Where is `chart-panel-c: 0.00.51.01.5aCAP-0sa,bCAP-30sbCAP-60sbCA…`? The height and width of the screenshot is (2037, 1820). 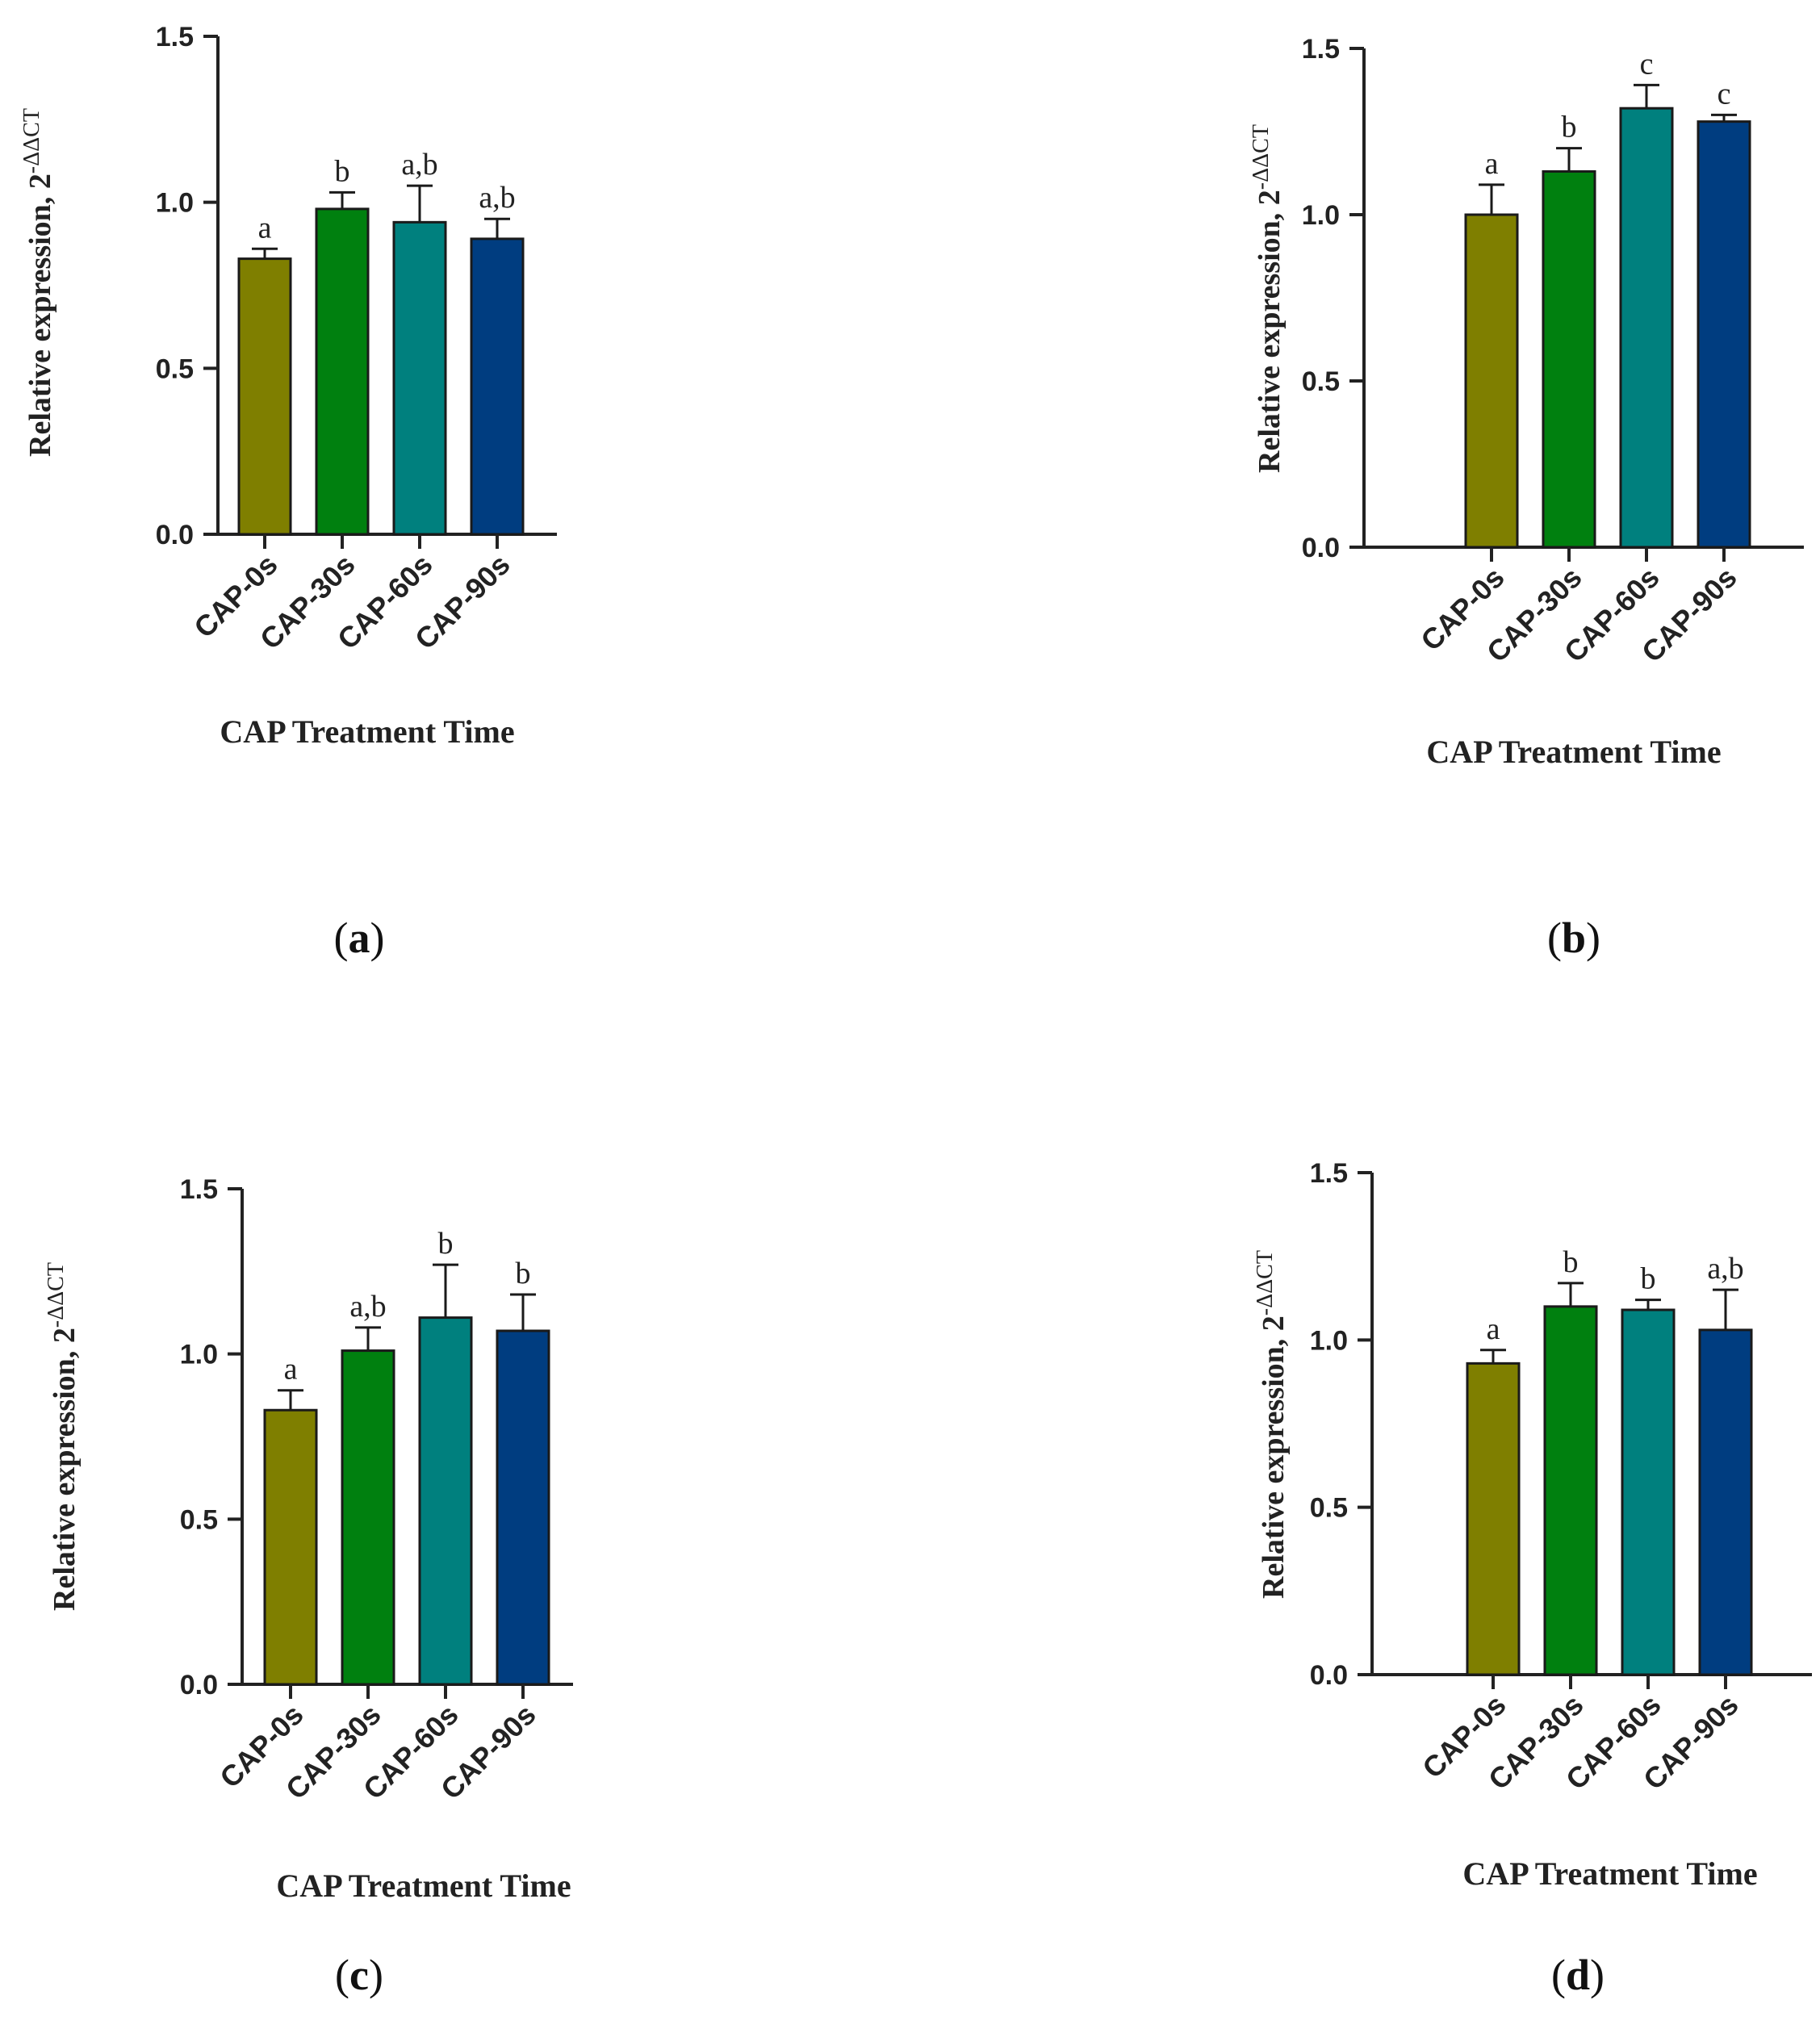
chart-panel-c: 0.00.51.01.5aCAP-0sa,bCAP-30sbCAP-60sbCA… is located at coordinates (308, 1587).